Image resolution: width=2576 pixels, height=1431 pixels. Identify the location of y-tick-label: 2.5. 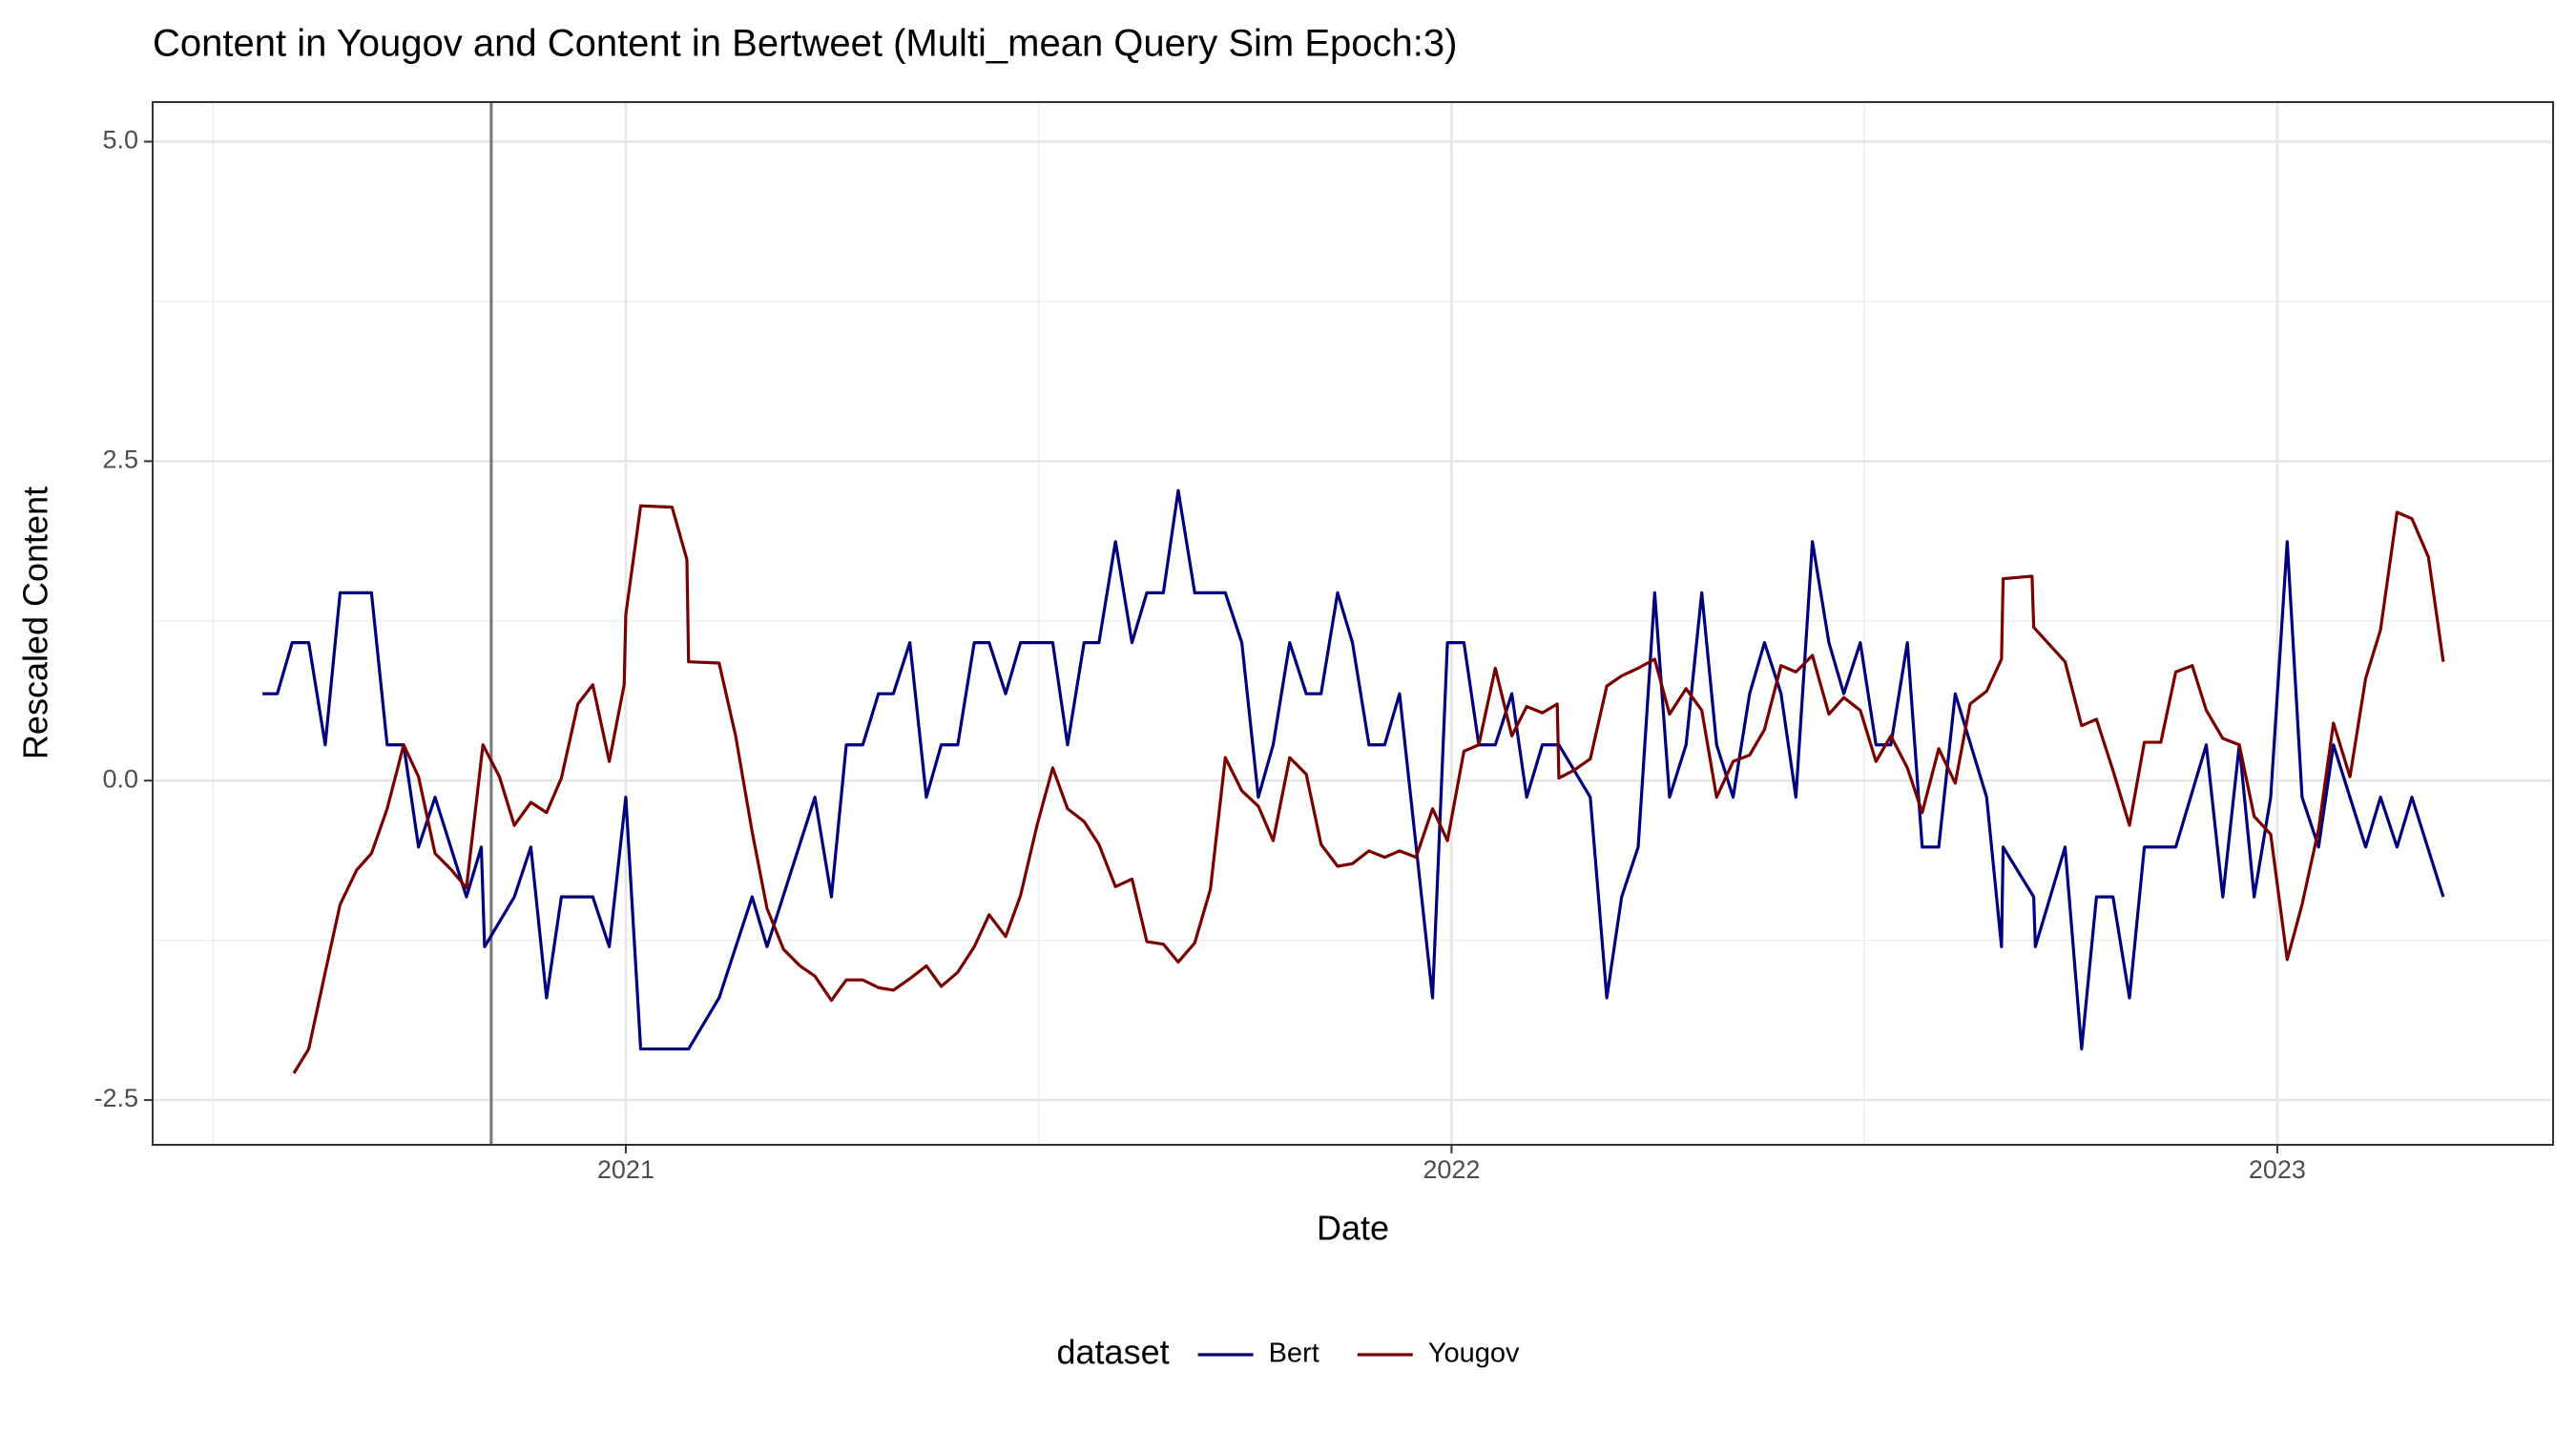
(120, 460).